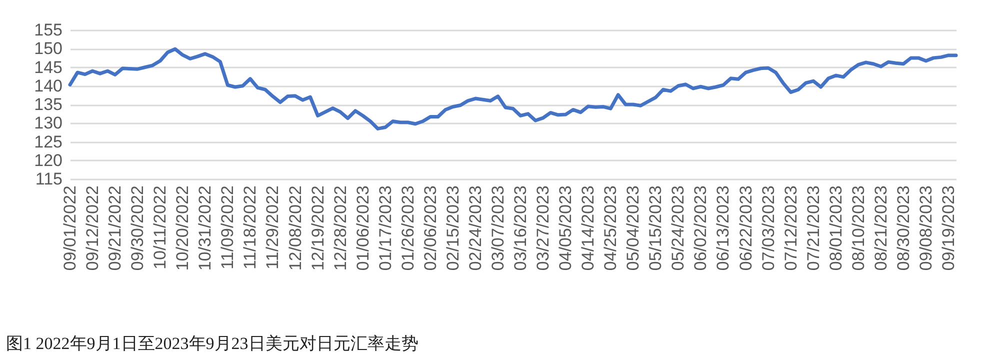 This screenshot has width=1000, height=364. What do you see at coordinates (340, 228) in the screenshot?
I see `x-tick-label: 12/28/2022` at bounding box center [340, 228].